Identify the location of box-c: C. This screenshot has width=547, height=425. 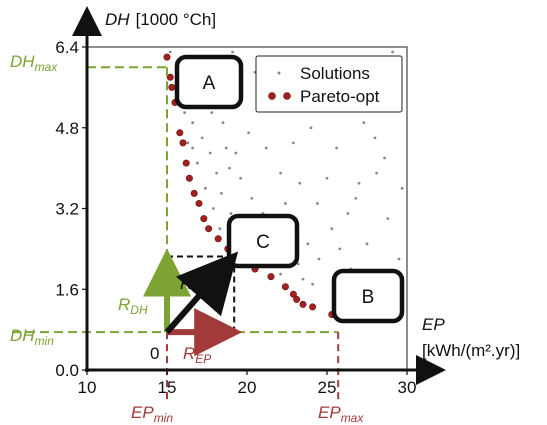
(263, 241).